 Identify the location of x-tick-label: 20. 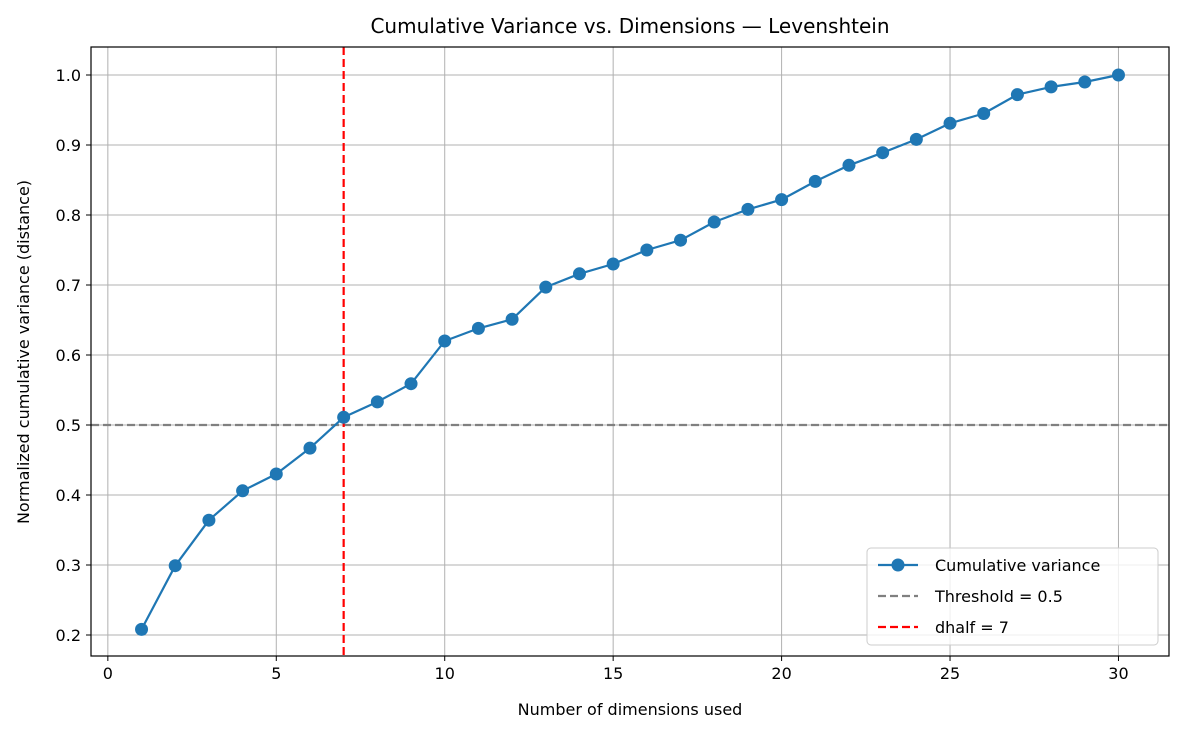
(781, 673).